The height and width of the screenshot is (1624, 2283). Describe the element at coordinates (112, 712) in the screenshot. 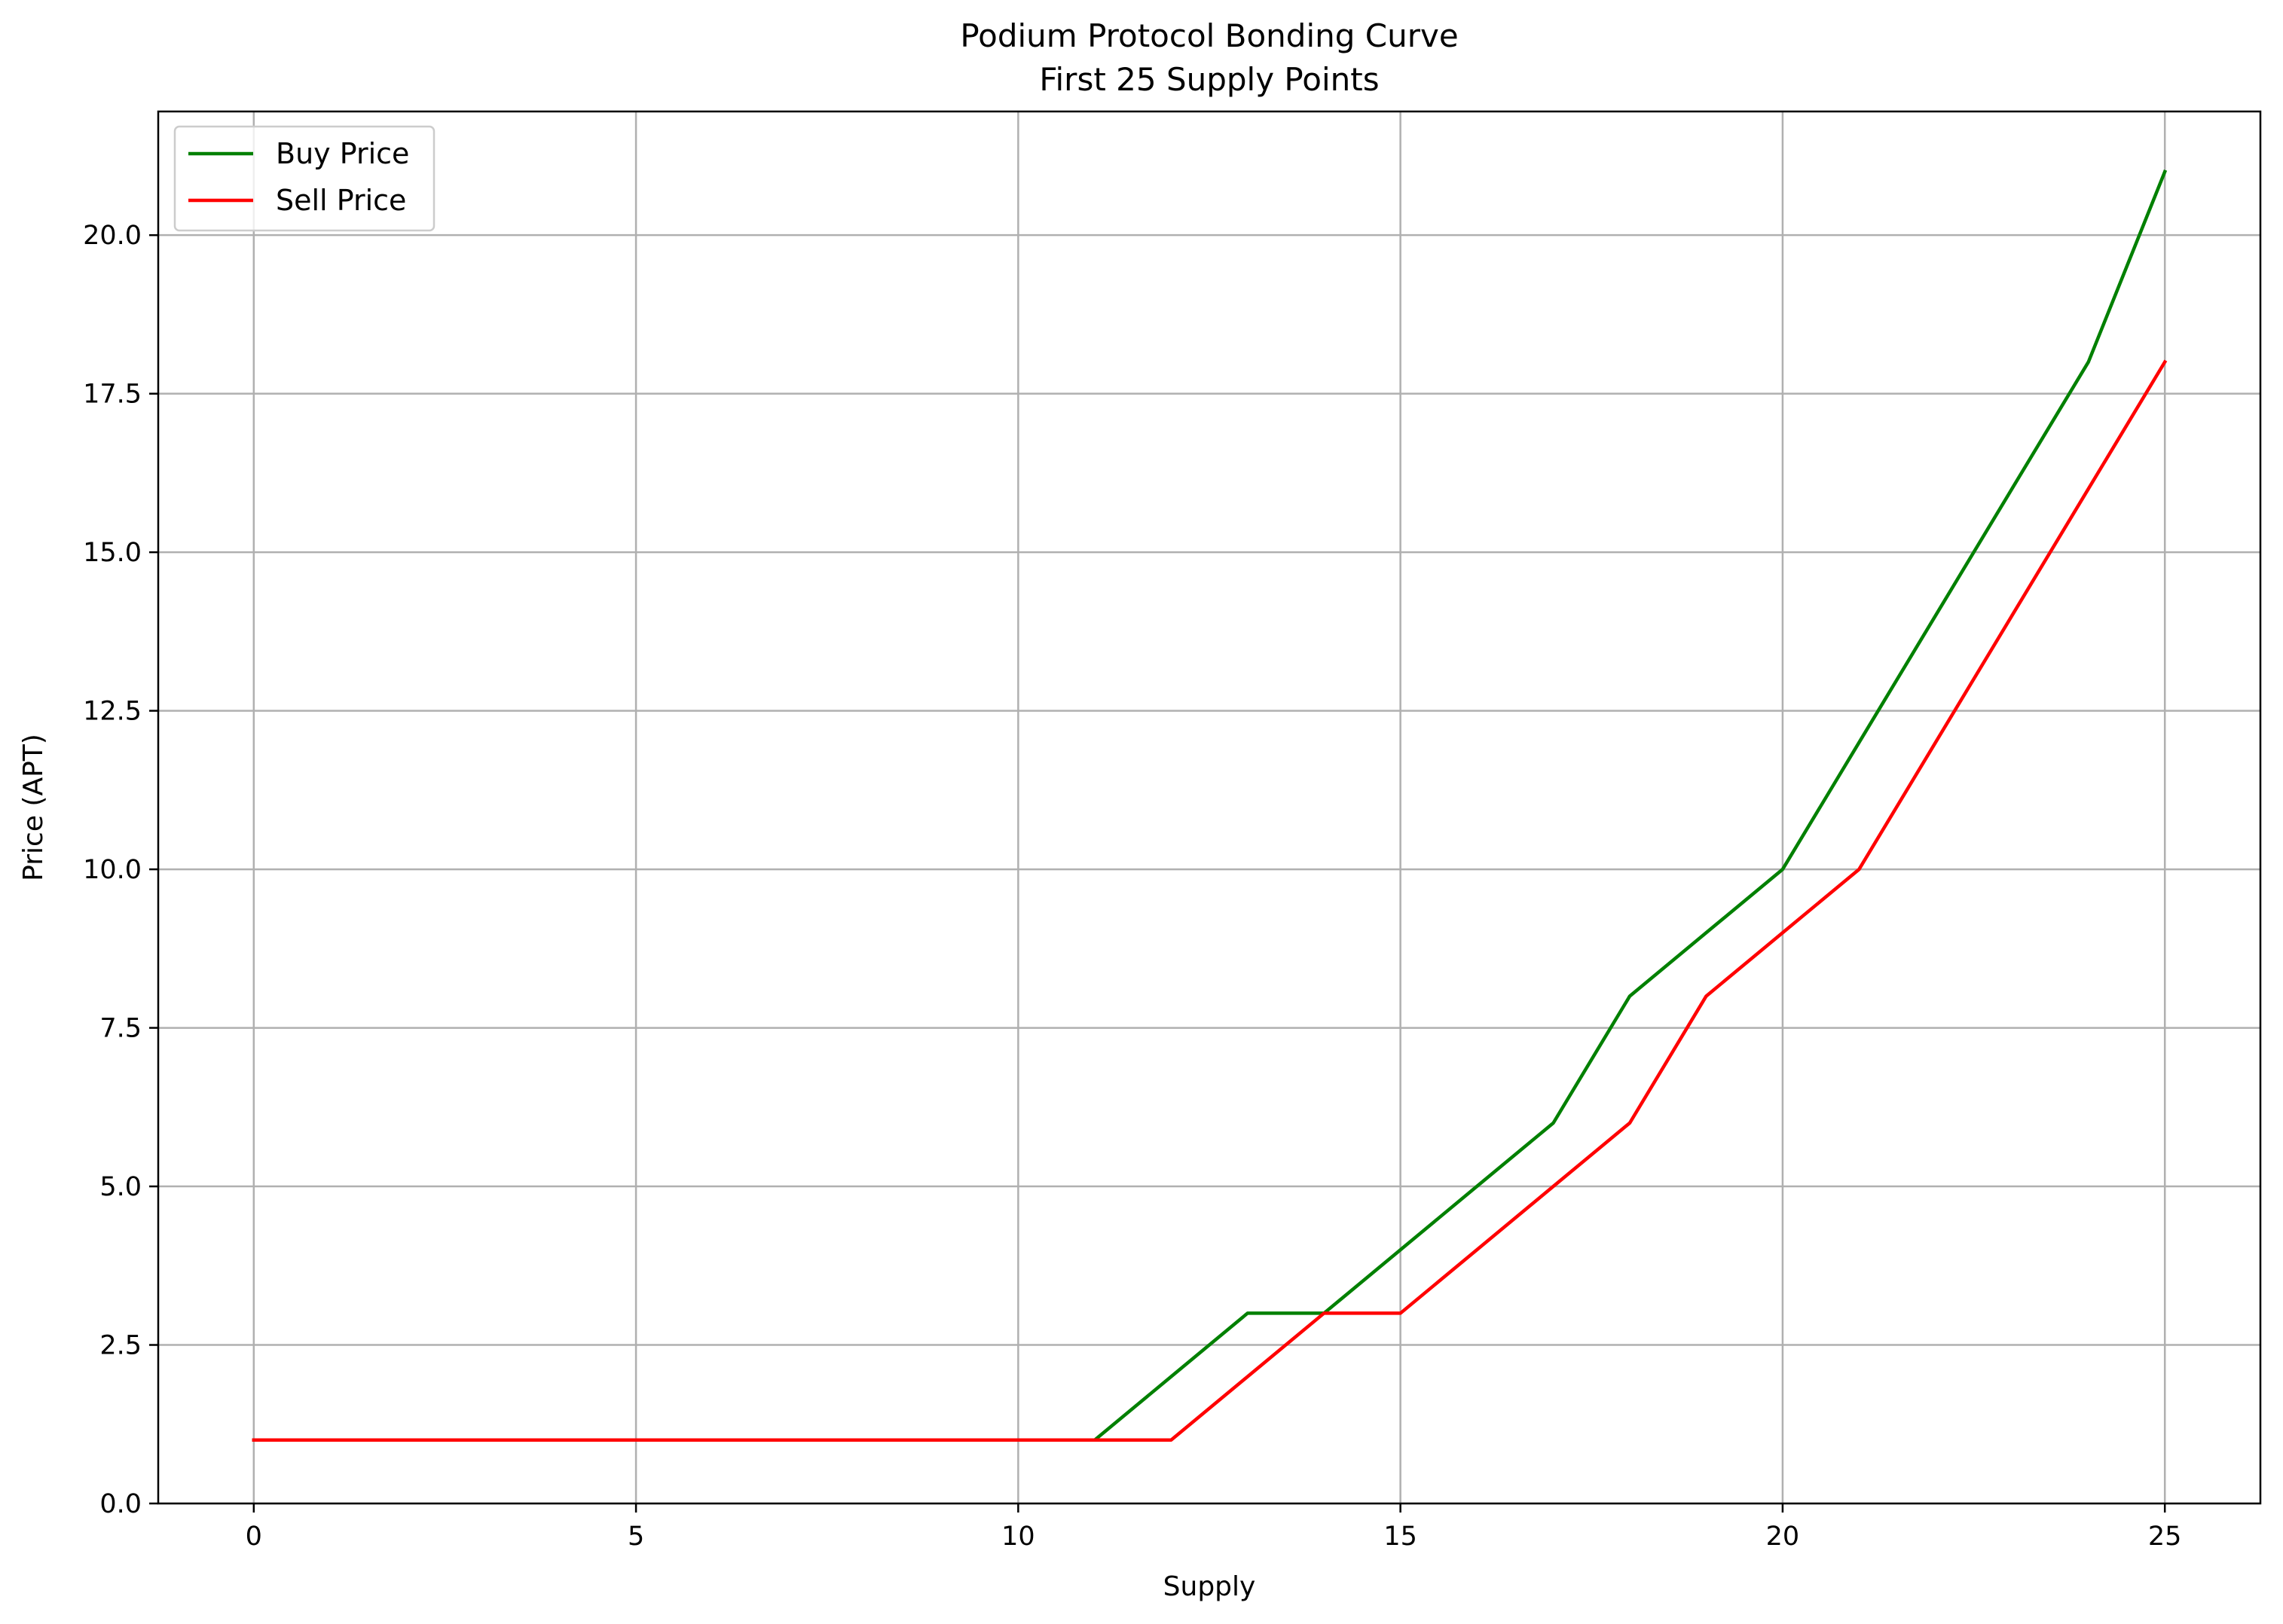

I see `y-tick-label: 12.5` at that location.